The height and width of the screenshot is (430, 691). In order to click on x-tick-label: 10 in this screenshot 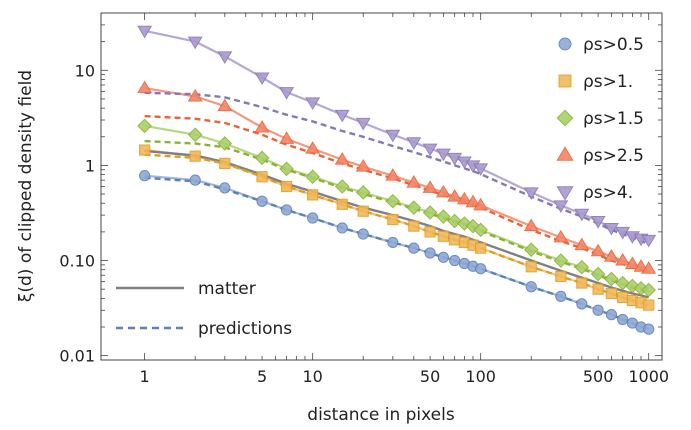, I will do `click(312, 376)`.